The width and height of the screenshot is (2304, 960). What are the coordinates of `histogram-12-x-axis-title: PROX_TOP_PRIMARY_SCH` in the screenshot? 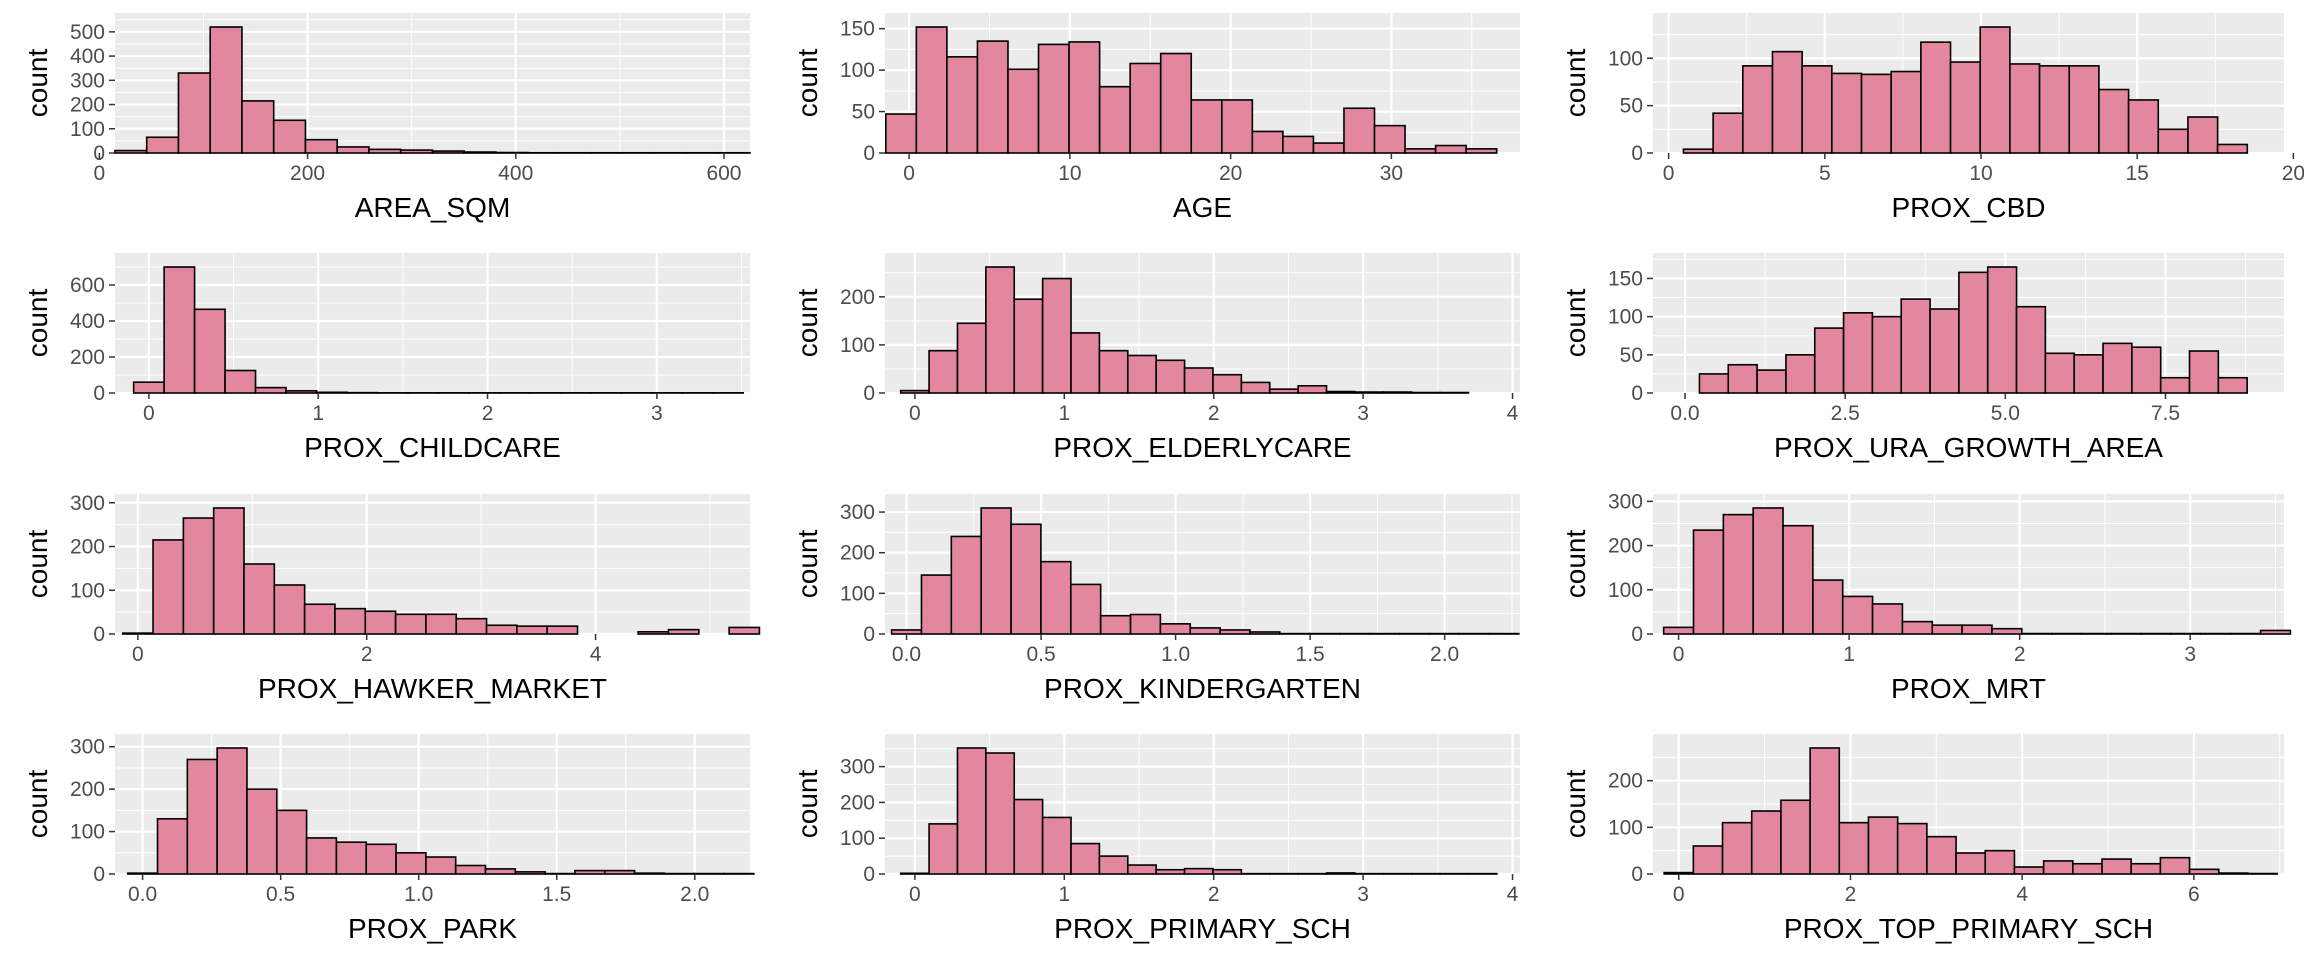 It's located at (1968, 928).